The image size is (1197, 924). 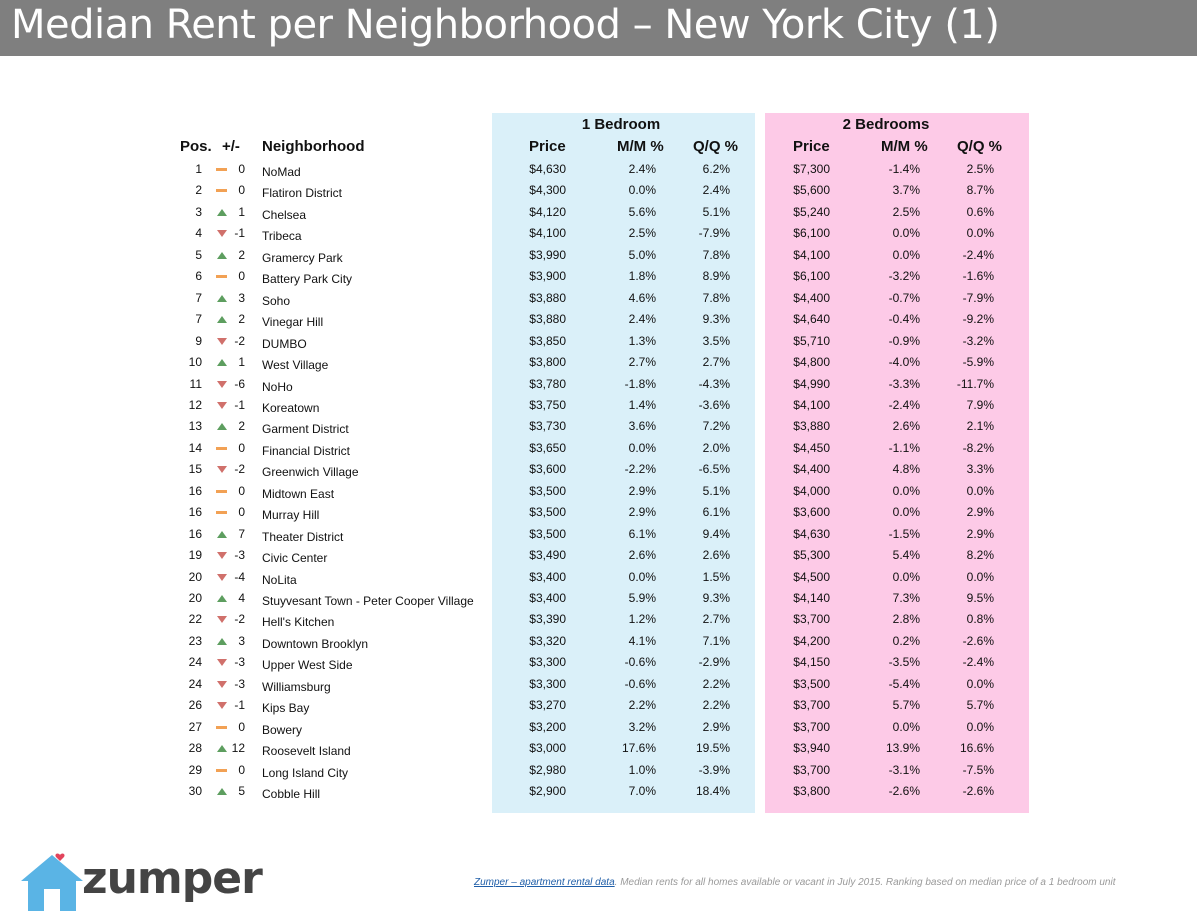 I want to click on price-2br-cell: $7,300, so click(x=811, y=169).